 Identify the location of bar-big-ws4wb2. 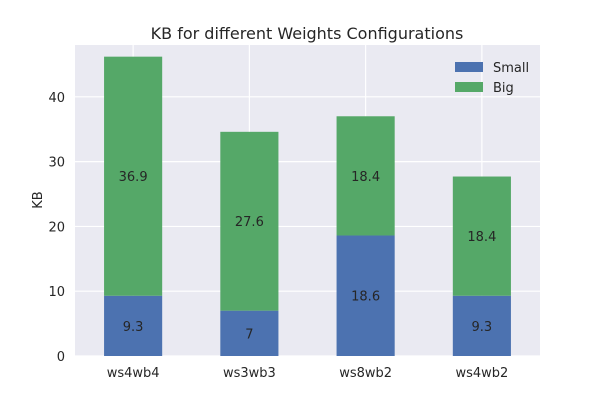
(481, 236).